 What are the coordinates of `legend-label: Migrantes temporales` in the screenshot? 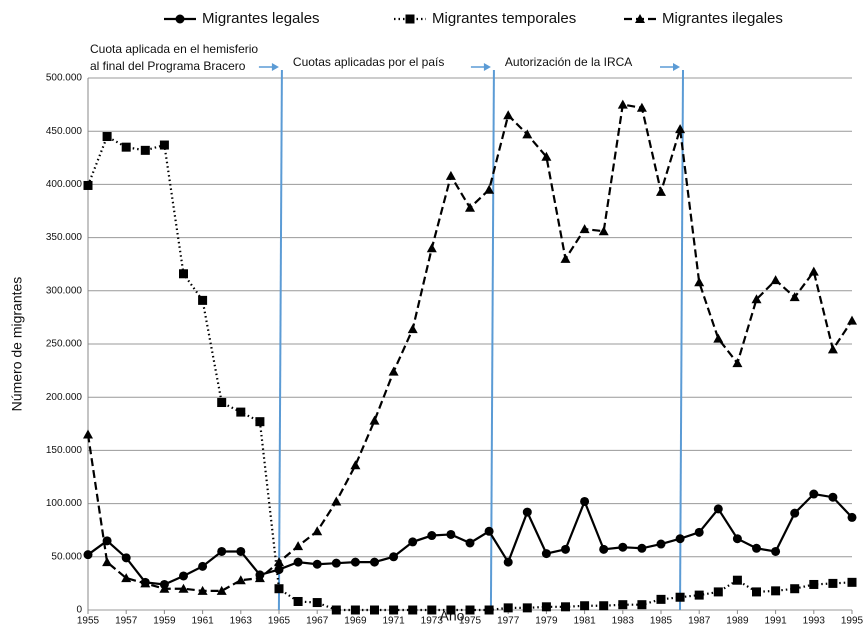 It's located at (504, 18).